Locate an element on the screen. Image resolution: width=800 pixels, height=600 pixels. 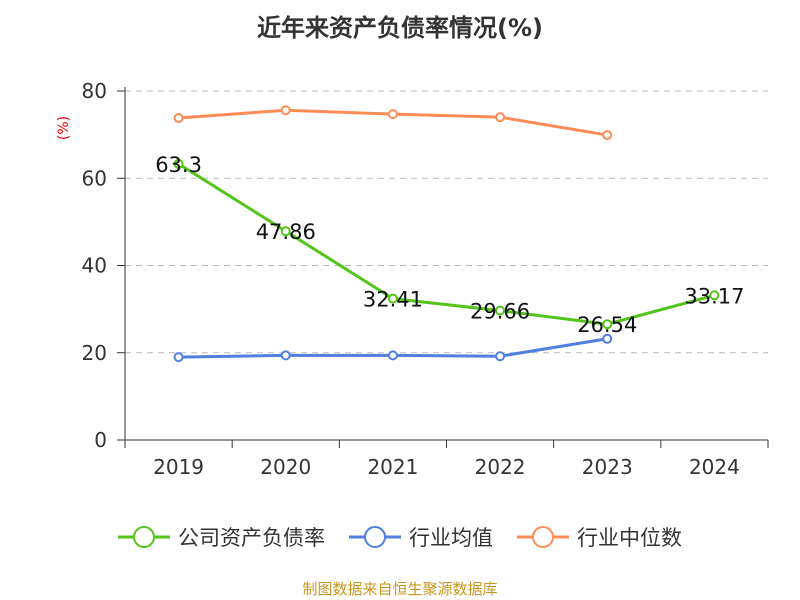
x-tick-label: 2020 is located at coordinates (285, 467).